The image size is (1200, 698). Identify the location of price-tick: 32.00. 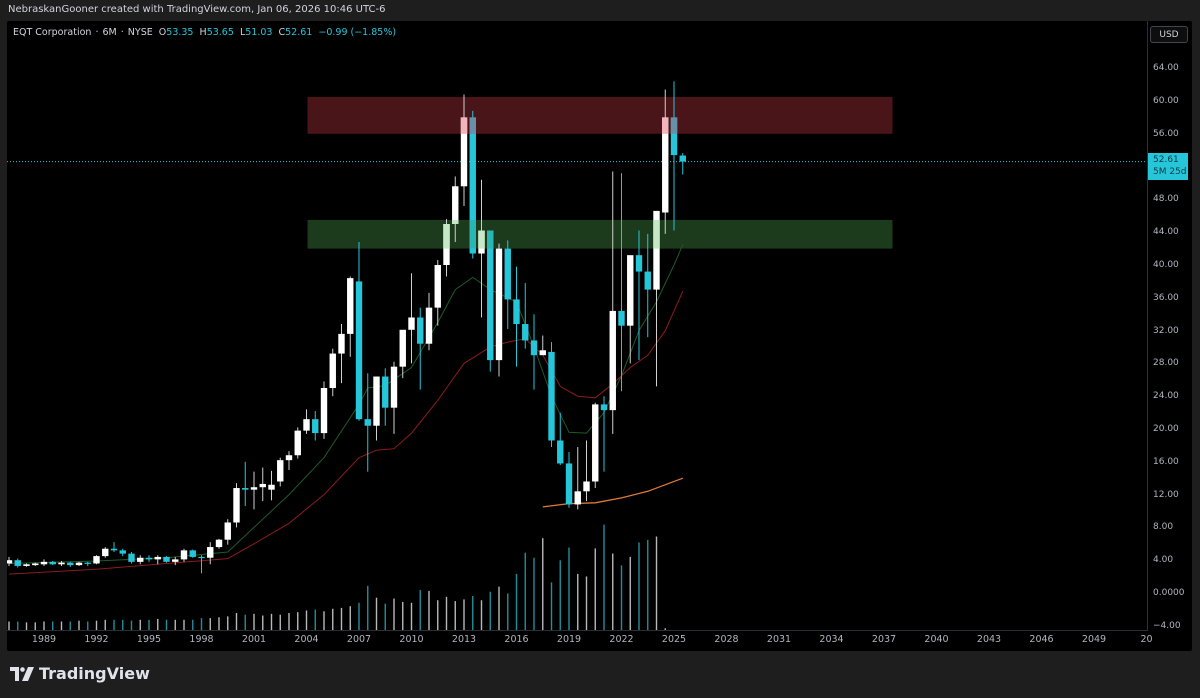
(1166, 330).